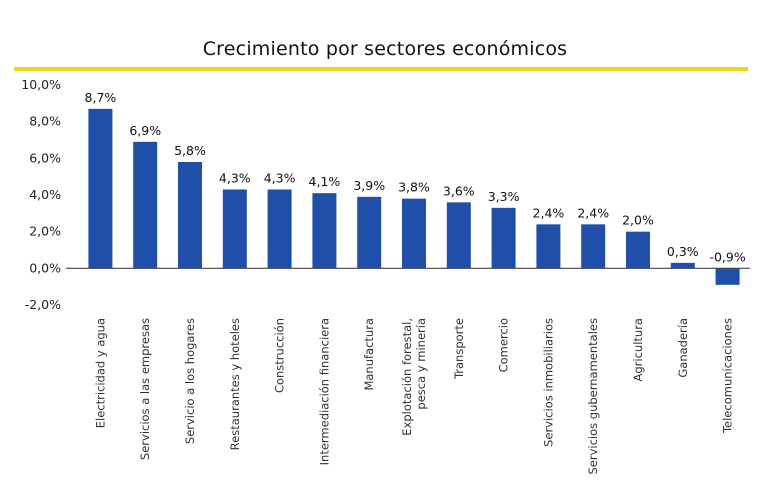  Describe the element at coordinates (190, 150) in the screenshot. I see `data-label: 5,8%` at that location.